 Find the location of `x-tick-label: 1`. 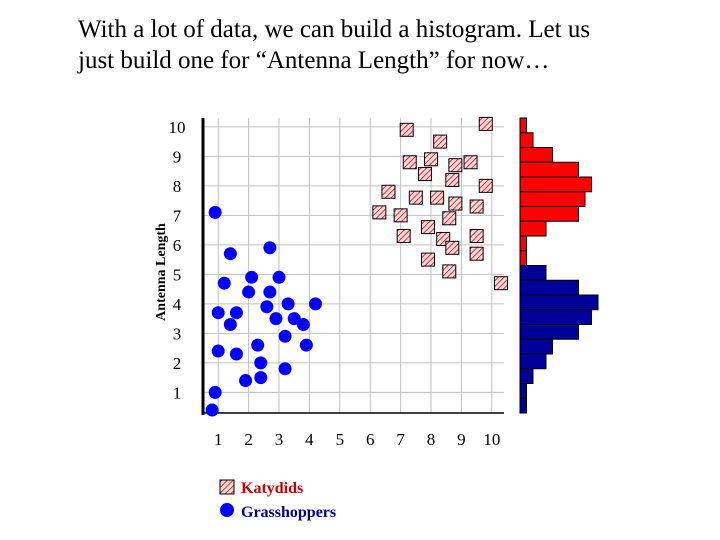

x-tick-label: 1 is located at coordinates (218, 439).